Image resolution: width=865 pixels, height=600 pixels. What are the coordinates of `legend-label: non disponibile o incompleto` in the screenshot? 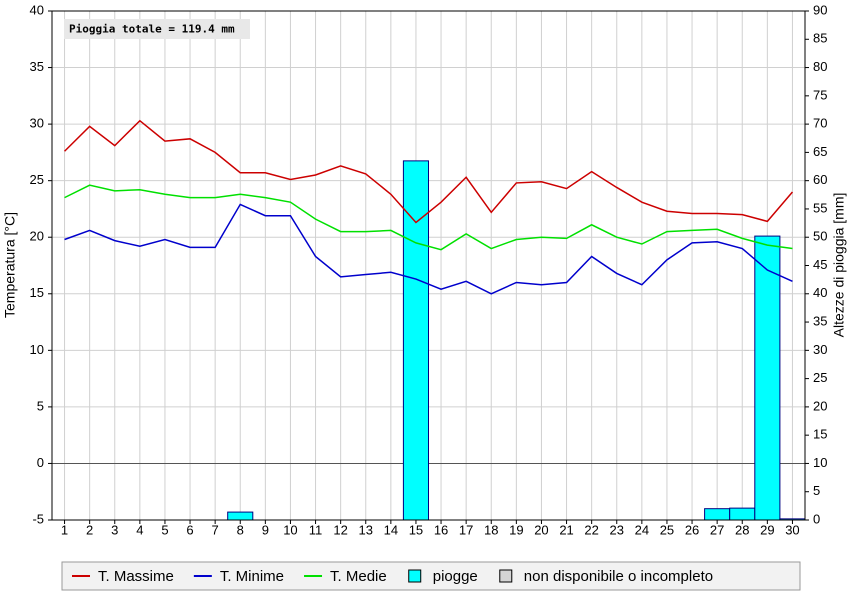 It's located at (618, 576).